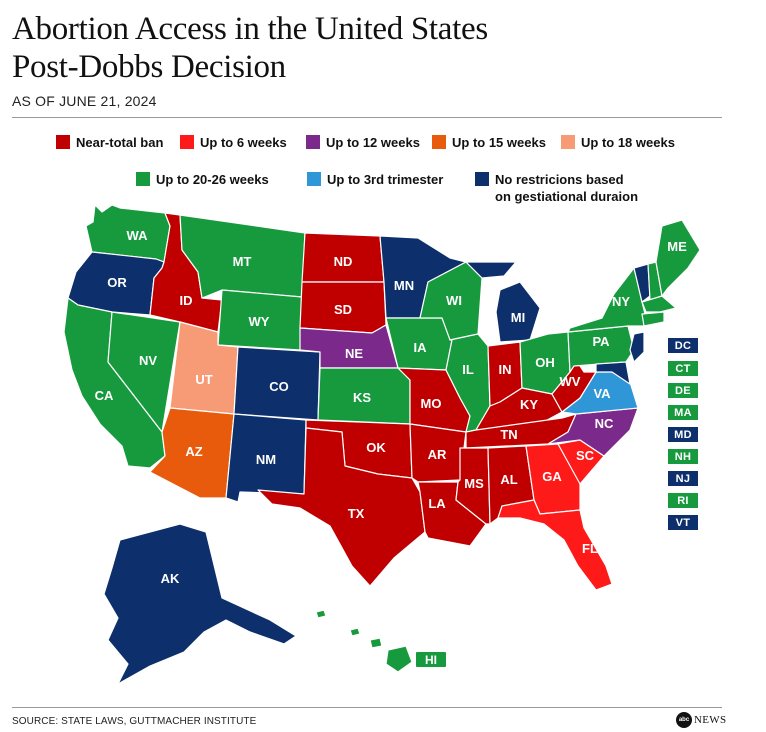  What do you see at coordinates (343, 309) in the screenshot?
I see `state-label-sd: SD` at bounding box center [343, 309].